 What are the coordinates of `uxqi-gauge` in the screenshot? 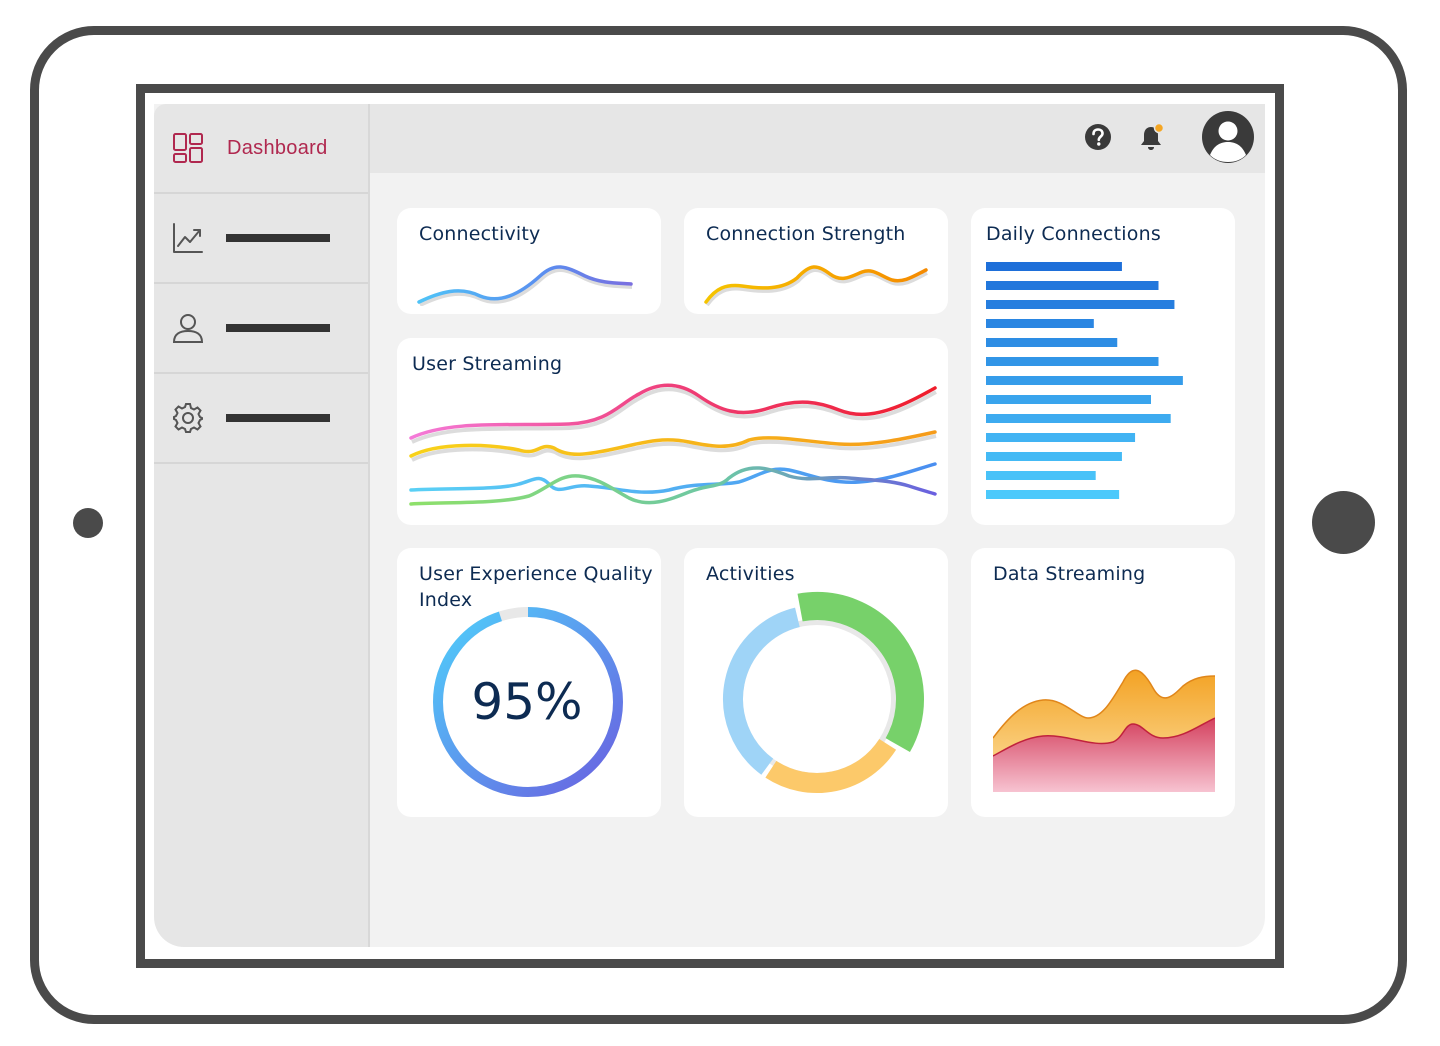 It's located at (528, 702).